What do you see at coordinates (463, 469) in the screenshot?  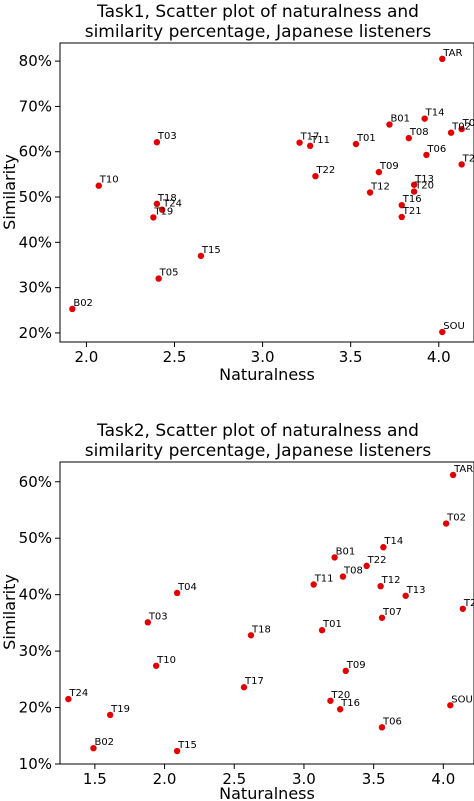 I see `point-label: TAR` at bounding box center [463, 469].